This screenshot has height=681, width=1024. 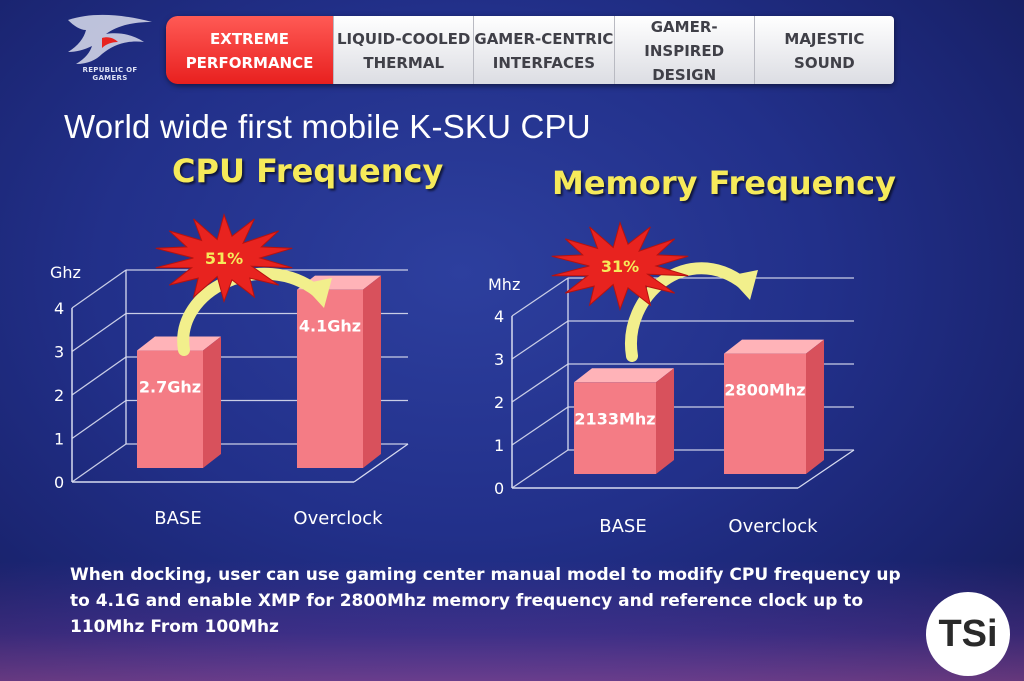 I want to click on tab-extreme-performance: EXTREME PERFORMANCE, so click(x=250, y=50).